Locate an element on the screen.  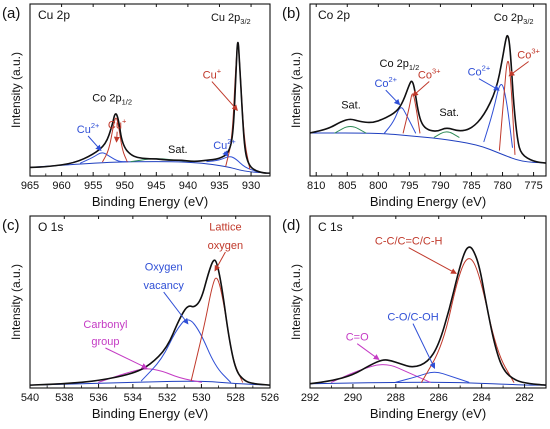
panel-label: (d) is located at coordinates (291, 225).